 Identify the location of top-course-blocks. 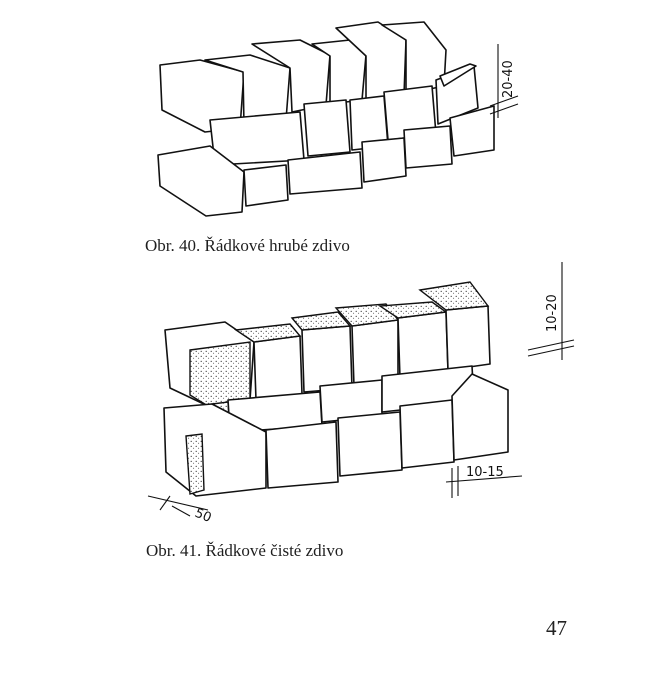
(327, 344).